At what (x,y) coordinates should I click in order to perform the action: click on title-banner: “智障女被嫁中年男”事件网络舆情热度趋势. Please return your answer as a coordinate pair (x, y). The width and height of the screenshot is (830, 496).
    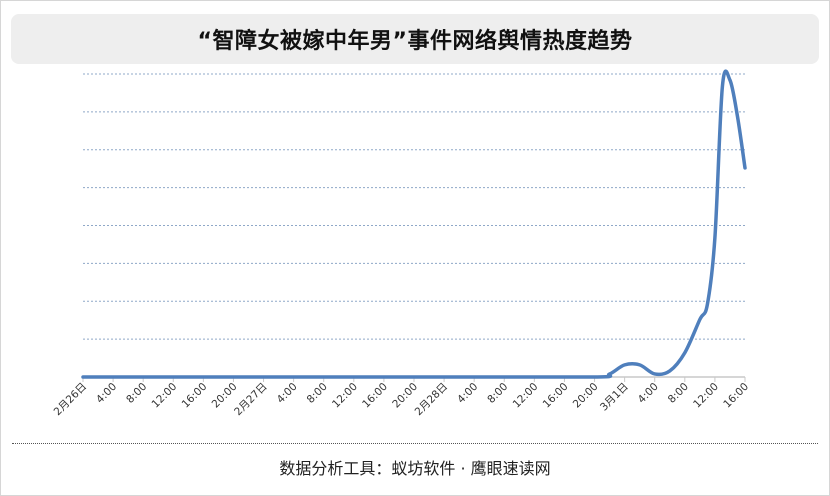
    Looking at the image, I should click on (415, 39).